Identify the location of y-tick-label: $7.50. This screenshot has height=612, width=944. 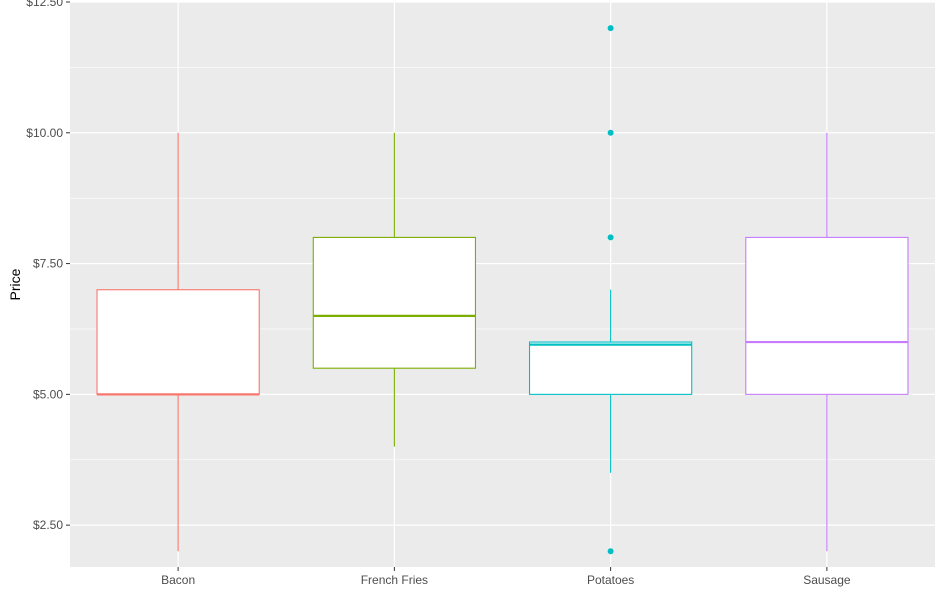
(48, 264).